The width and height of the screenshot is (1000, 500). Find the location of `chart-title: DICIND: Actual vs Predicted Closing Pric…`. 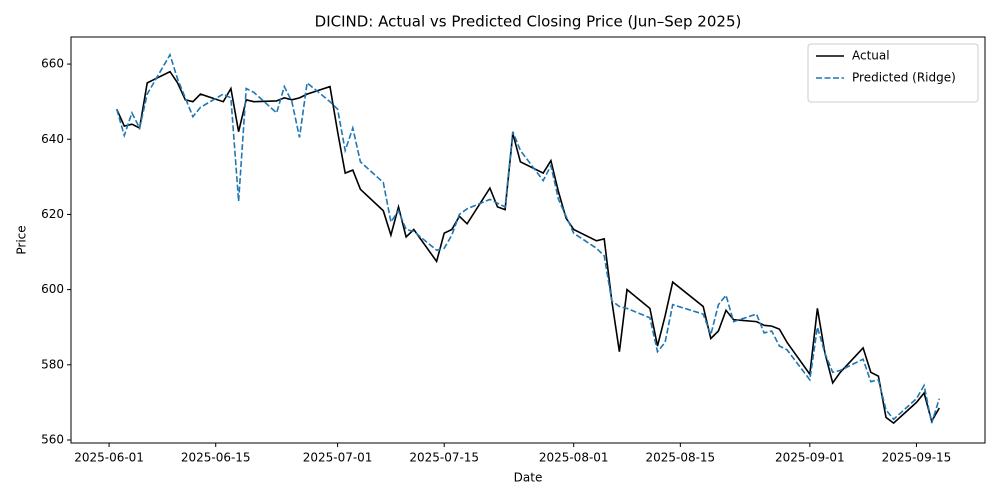

chart-title: DICIND: Actual vs Predicted Closing Pric… is located at coordinates (528, 22).